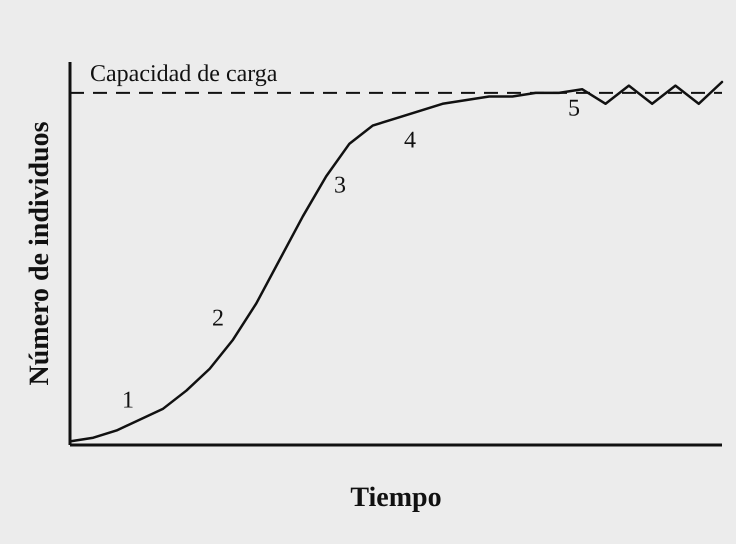 The image size is (736, 544). I want to click on series-label: Capacidad de carga, so click(184, 73).